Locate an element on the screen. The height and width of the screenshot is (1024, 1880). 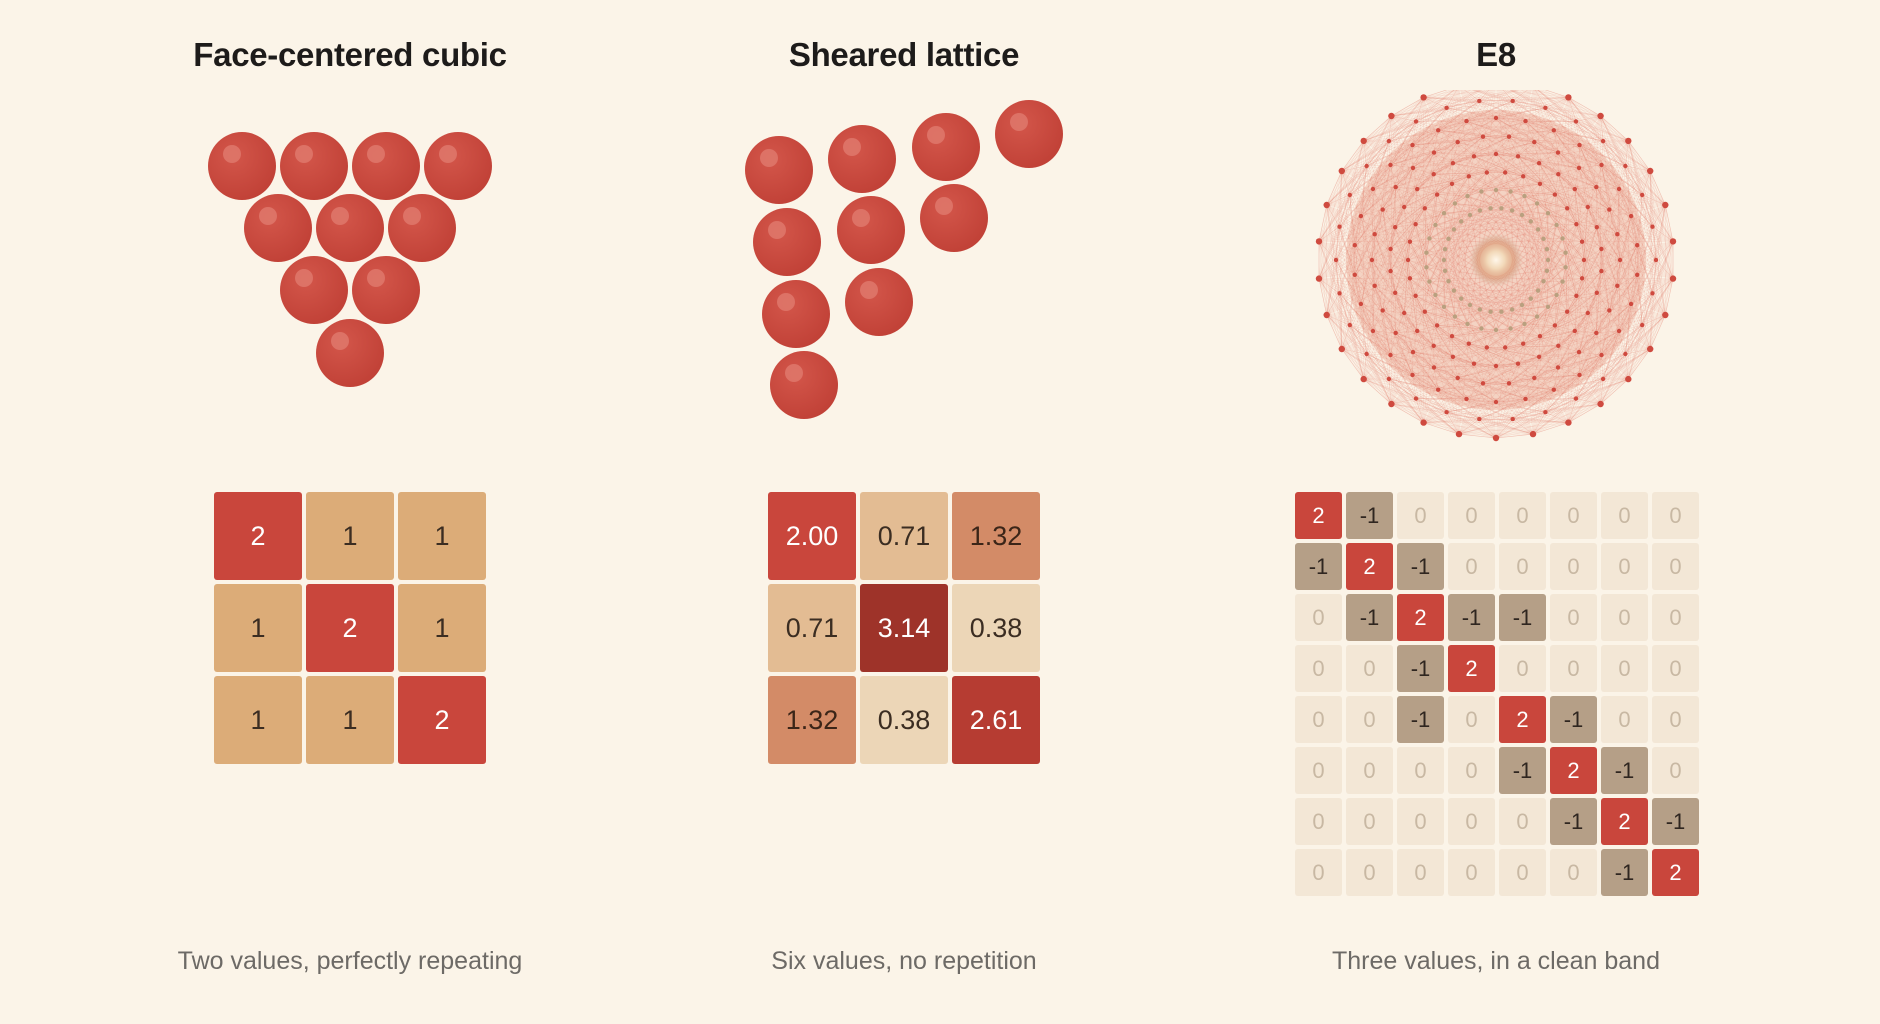
matrix-cell: 0.38 is located at coordinates (996, 628).